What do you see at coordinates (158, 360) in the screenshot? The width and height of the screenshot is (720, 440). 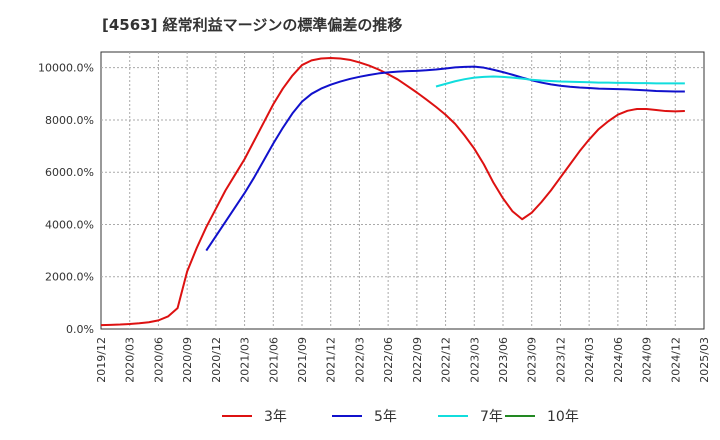 I see `x-tick-label: 2020/06` at bounding box center [158, 360].